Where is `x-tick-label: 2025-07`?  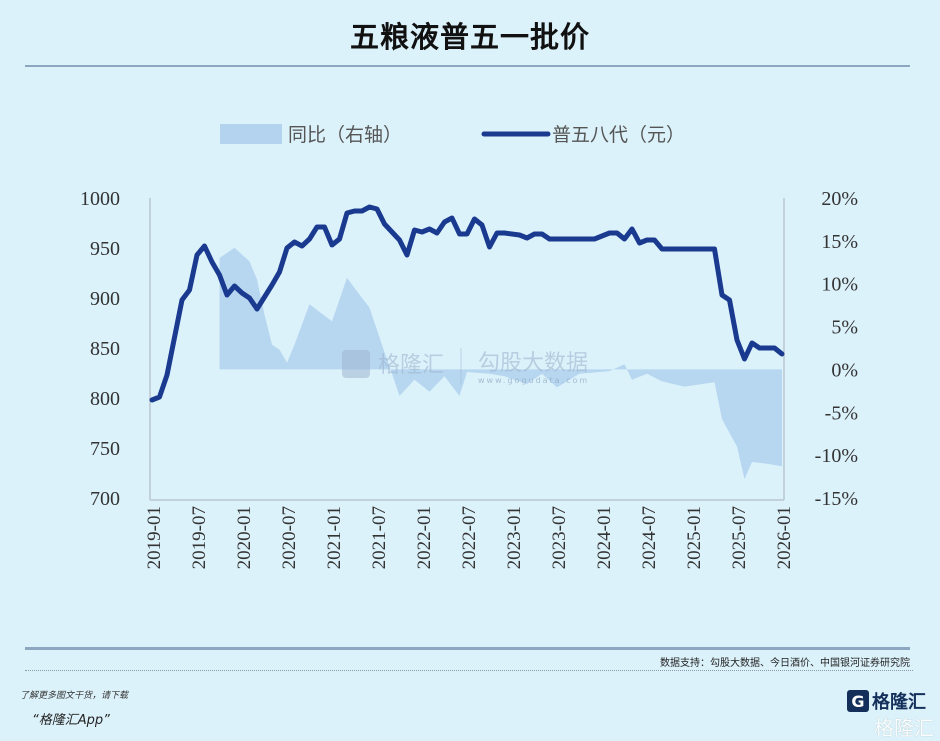
x-tick-label: 2025-07 is located at coordinates (739, 537).